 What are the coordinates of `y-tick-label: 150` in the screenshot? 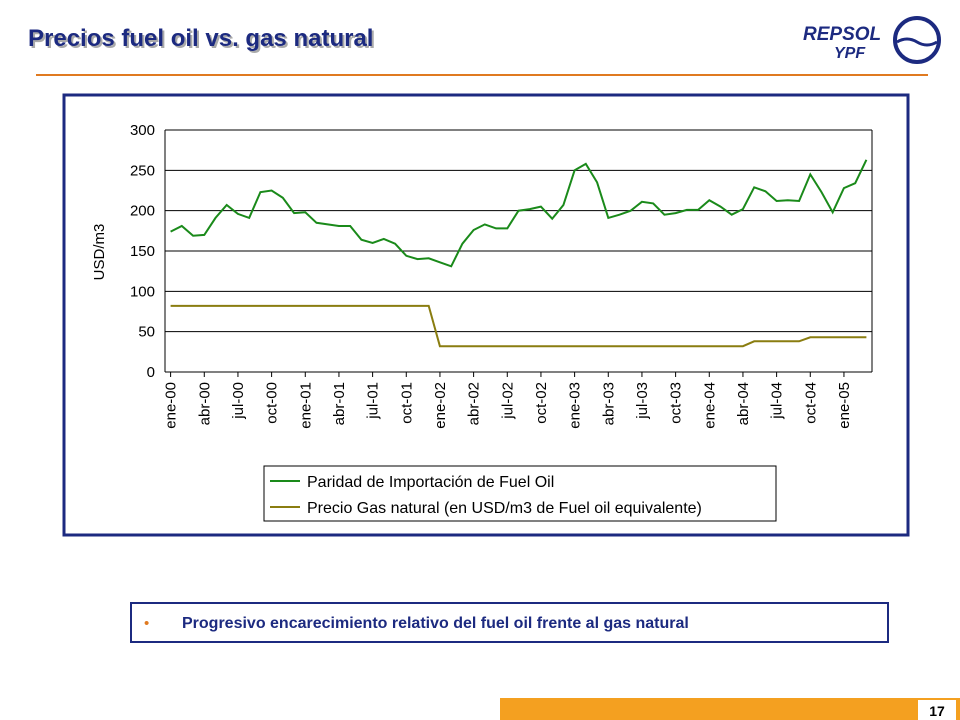 It's located at (142, 251).